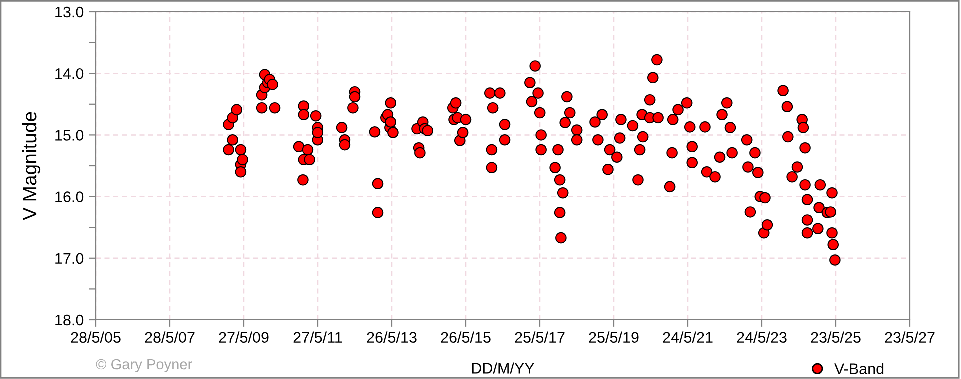 The height and width of the screenshot is (379, 961). What do you see at coordinates (859, 368) in the screenshot?
I see `legend-label: V-Band` at bounding box center [859, 368].